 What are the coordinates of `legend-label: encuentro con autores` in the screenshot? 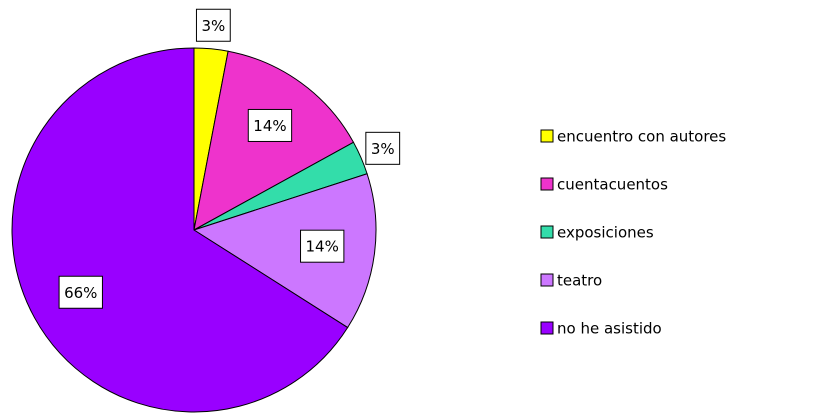 It's located at (641, 137).